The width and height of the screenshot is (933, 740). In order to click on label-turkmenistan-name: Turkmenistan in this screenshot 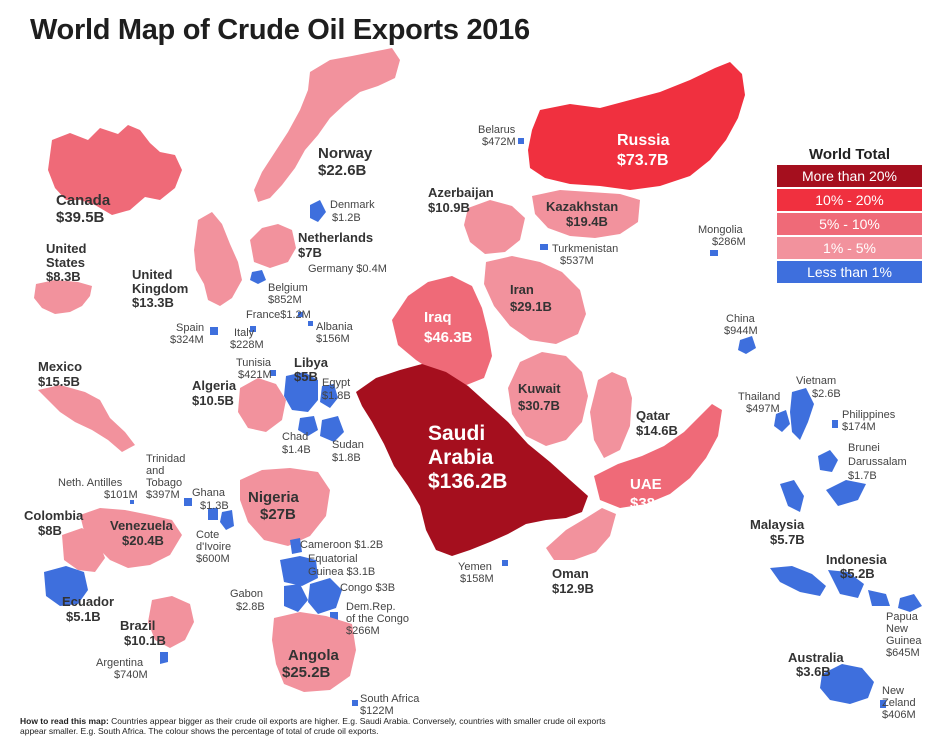, I will do `click(585, 249)`.